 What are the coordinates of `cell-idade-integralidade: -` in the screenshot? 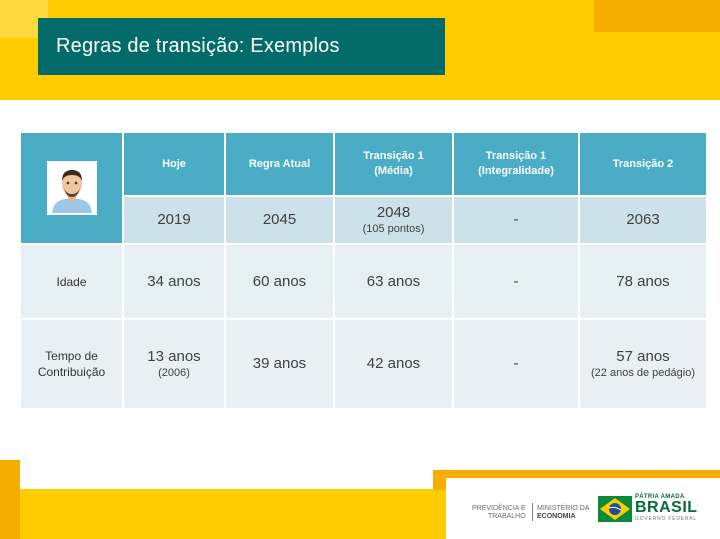 It's located at (516, 281).